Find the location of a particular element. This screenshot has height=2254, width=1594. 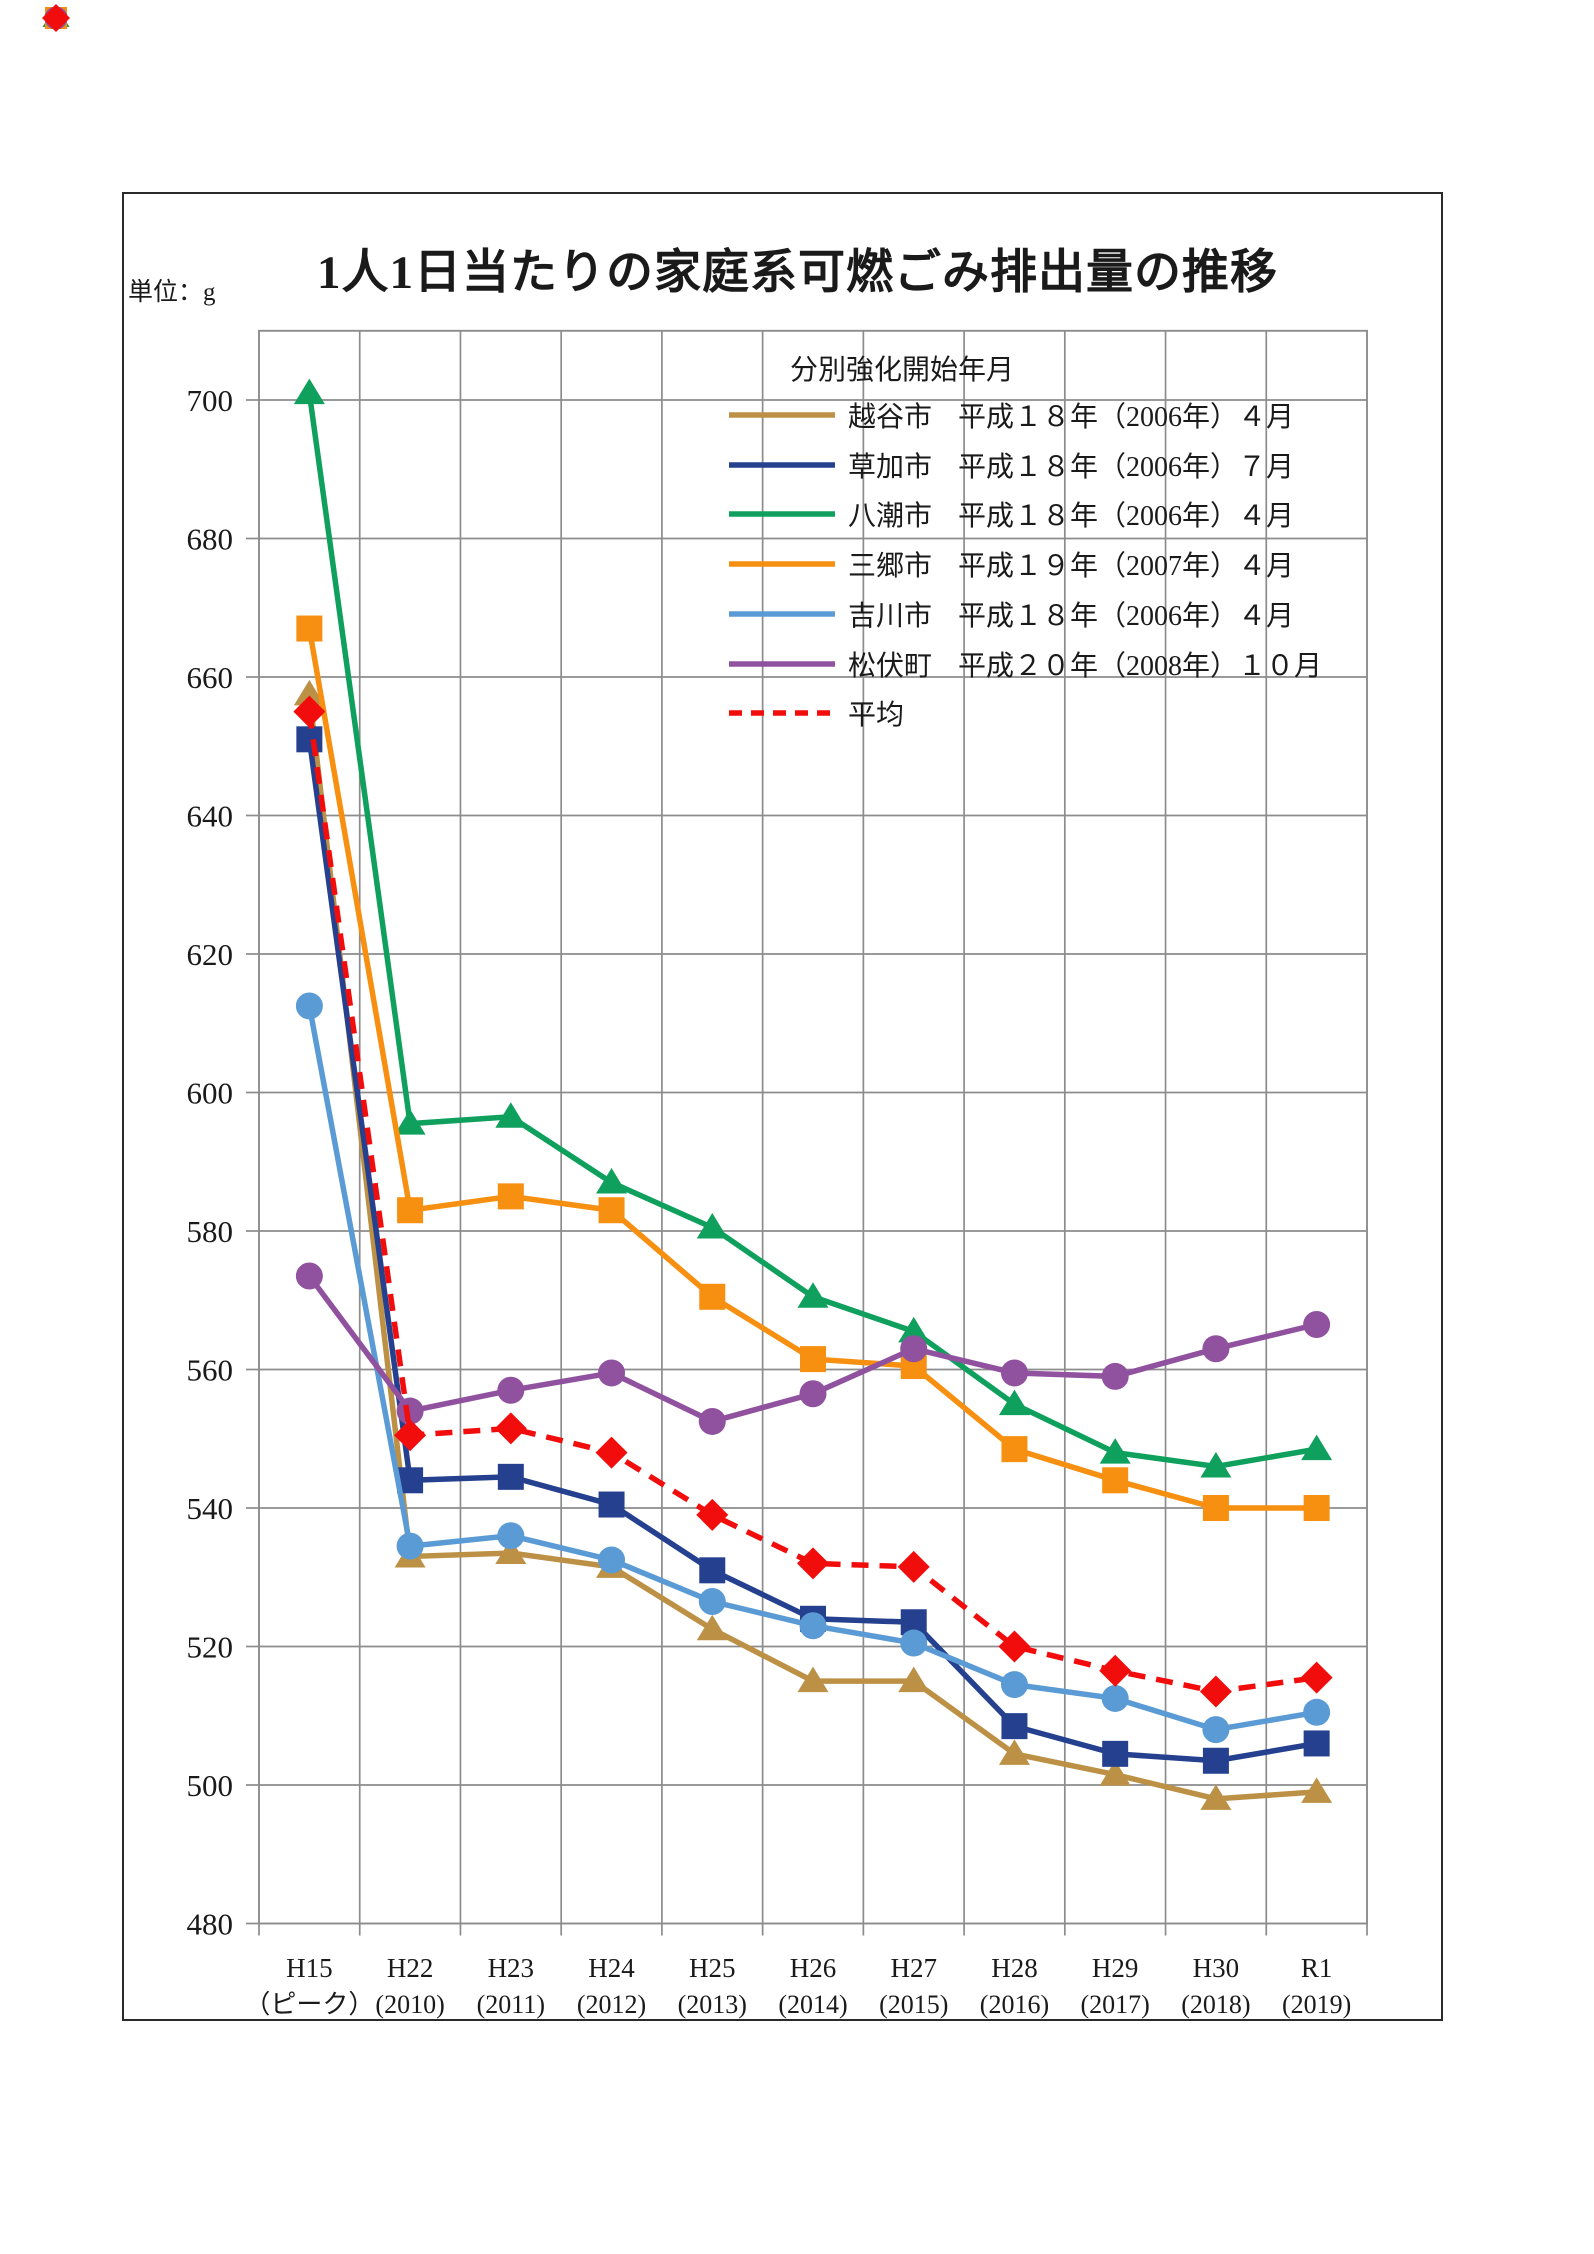

page-title: 1人1日当たりの家庭系可燃ごみ排出量の推移 is located at coordinates (797, 273).